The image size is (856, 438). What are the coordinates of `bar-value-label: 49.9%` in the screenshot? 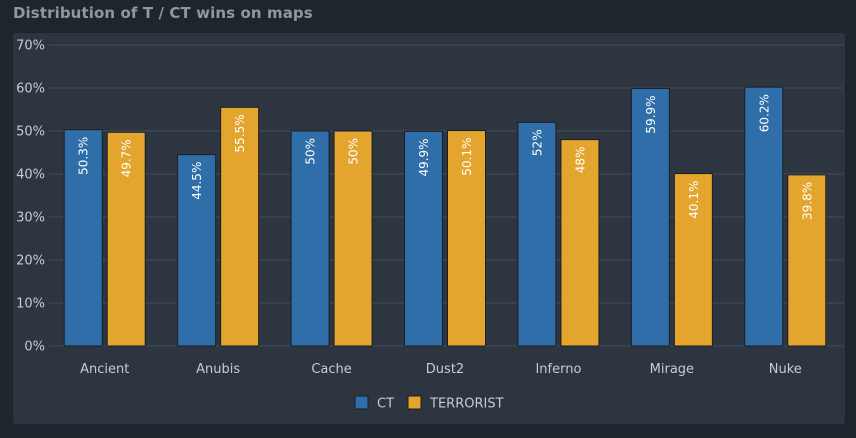 It's located at (424, 157).